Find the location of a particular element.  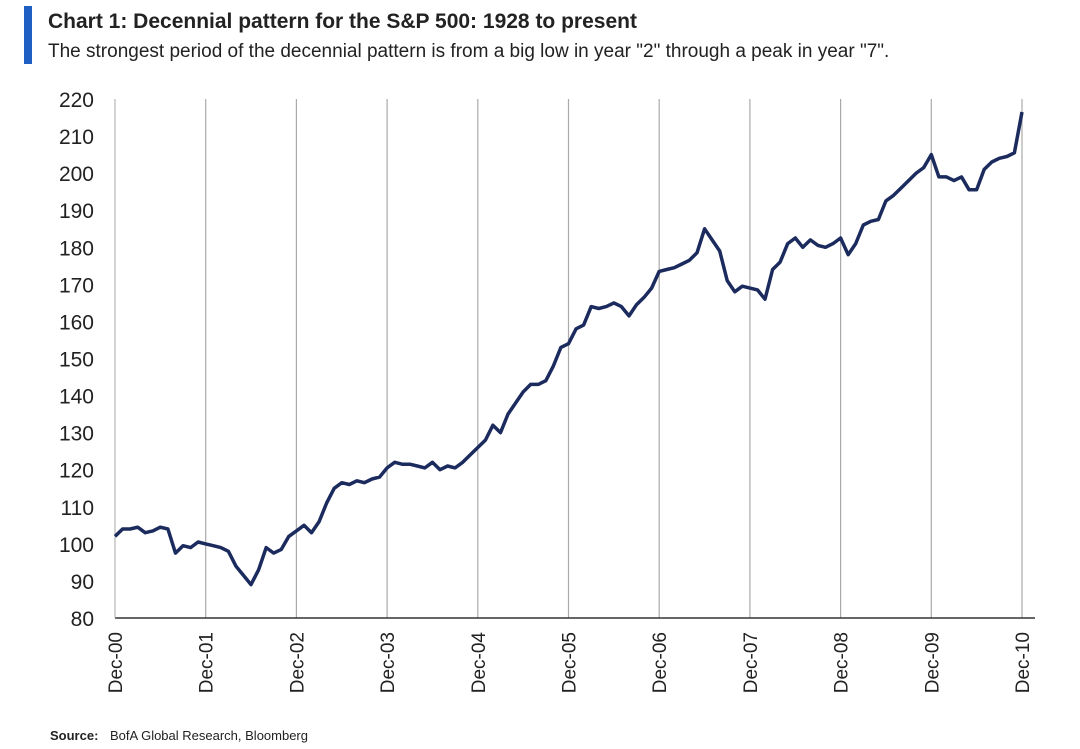

y-tick-label: 110 is located at coordinates (77, 508).